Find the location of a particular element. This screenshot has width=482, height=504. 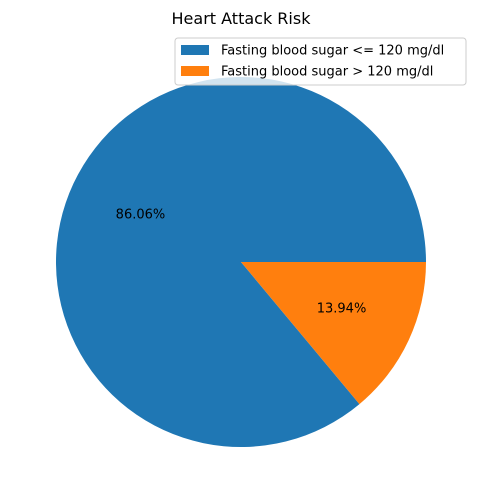

pie-slice-label-high-sugar: 13.94% is located at coordinates (342, 309).